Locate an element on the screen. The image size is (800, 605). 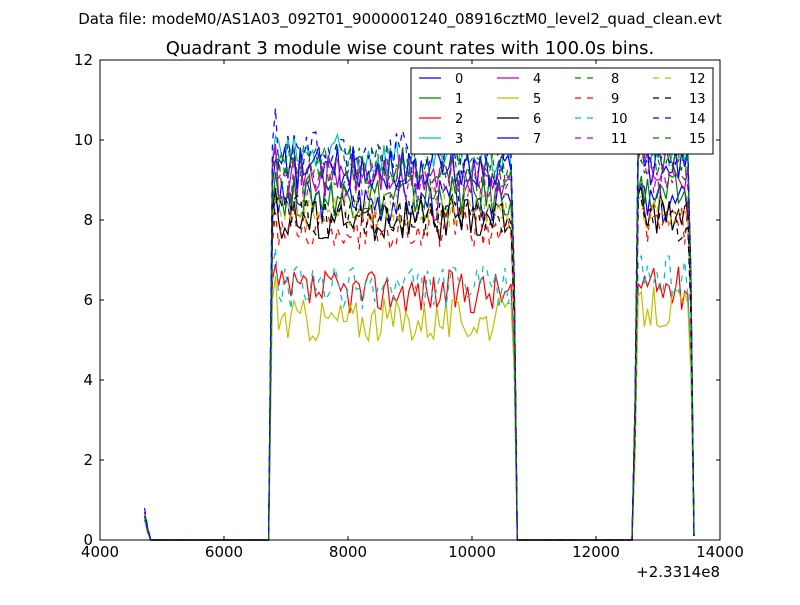
y-tick-label: 10 is located at coordinates (83, 140).